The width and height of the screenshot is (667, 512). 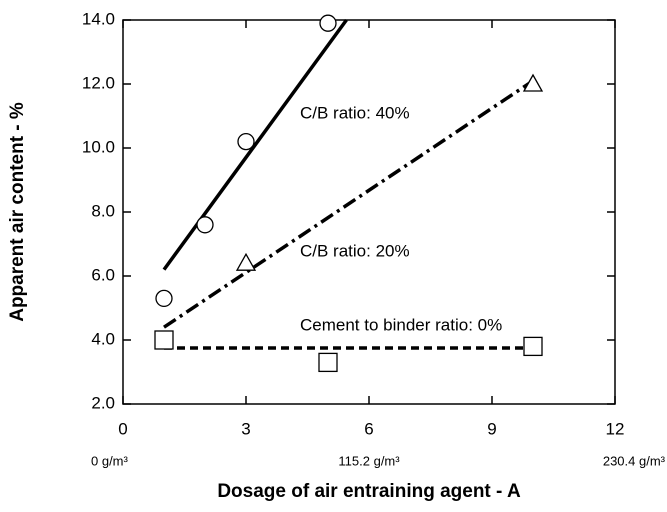 I want to click on y-tick-label: 10.0, so click(x=98, y=146).